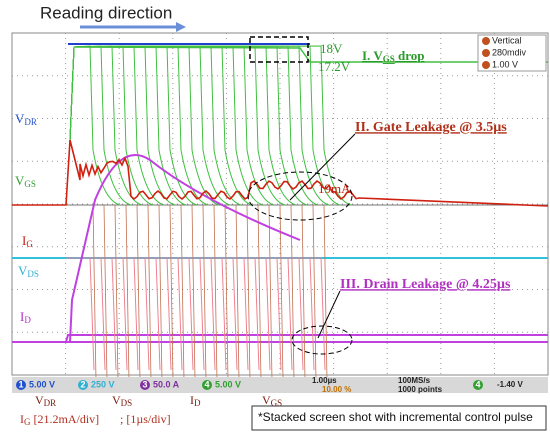  What do you see at coordinates (181, 27) in the screenshot?
I see `arrow-head` at bounding box center [181, 27].